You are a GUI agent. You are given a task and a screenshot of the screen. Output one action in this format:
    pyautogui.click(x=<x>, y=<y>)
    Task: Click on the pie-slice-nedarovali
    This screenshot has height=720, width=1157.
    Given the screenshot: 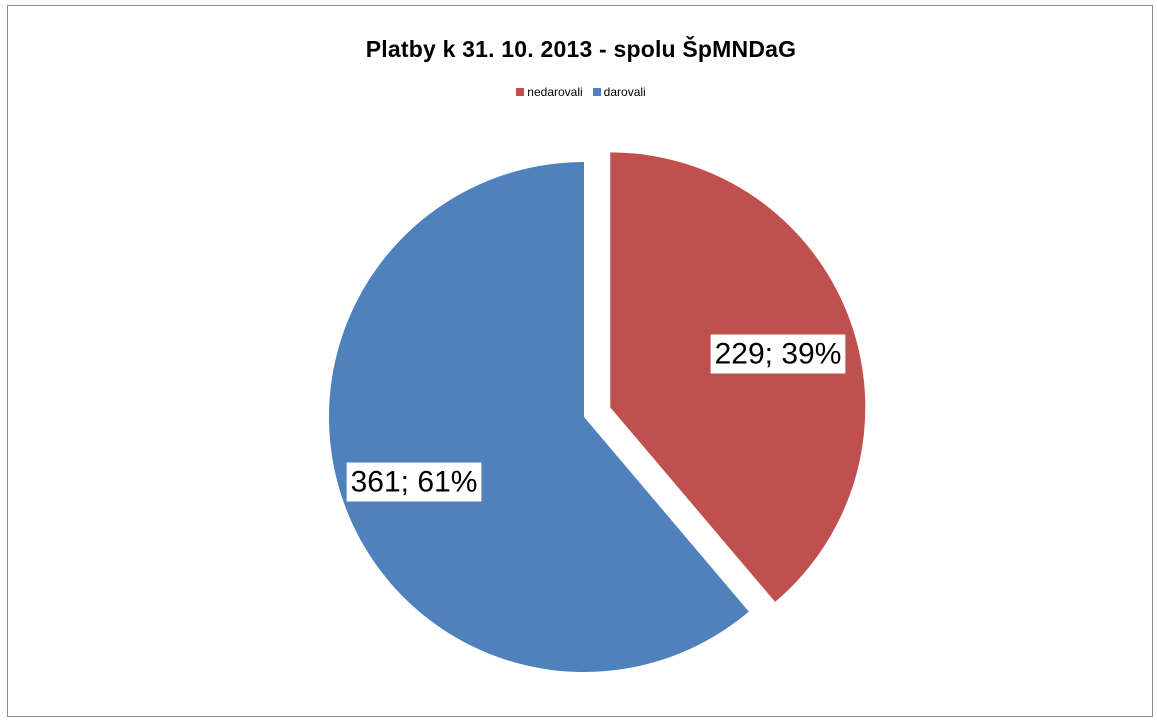 What is the action you would take?
    pyautogui.click(x=738, y=377)
    